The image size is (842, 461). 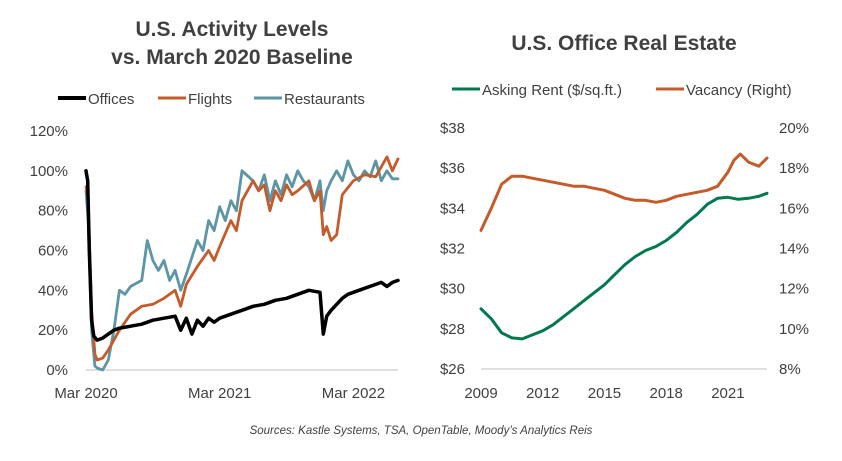 I want to click on right-x-tick-2018: 2018, so click(x=665, y=393).